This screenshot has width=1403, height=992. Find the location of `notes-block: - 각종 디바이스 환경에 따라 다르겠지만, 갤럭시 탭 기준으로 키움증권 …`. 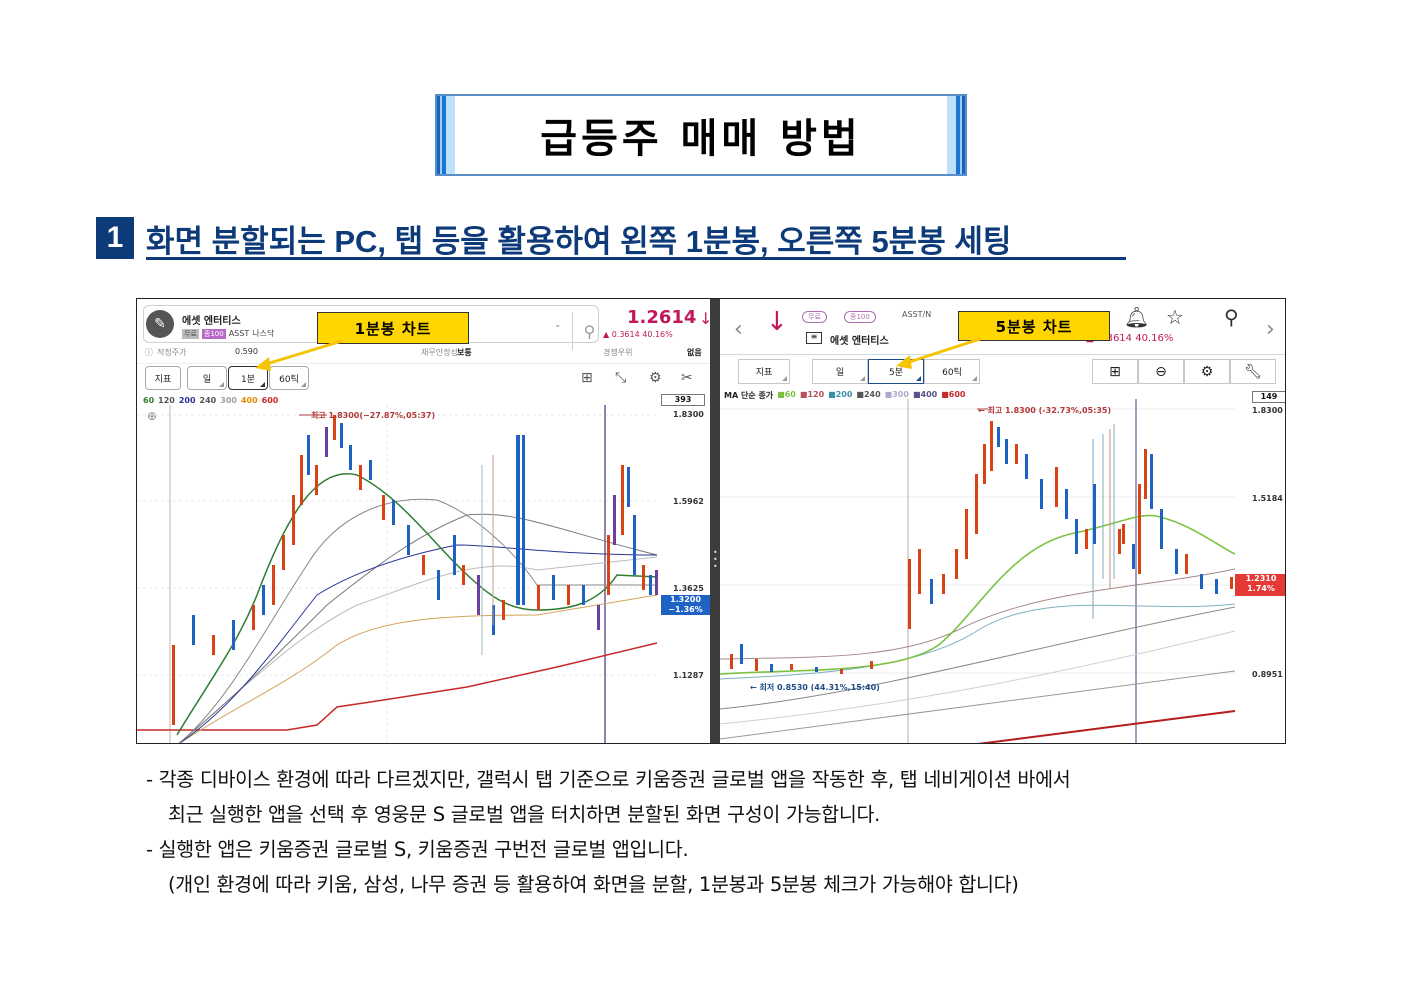

notes-block: - 각종 디바이스 환경에 따라 다르겠지만, 갤럭시 탭 기준으로 키움증권 … is located at coordinates (608, 832).